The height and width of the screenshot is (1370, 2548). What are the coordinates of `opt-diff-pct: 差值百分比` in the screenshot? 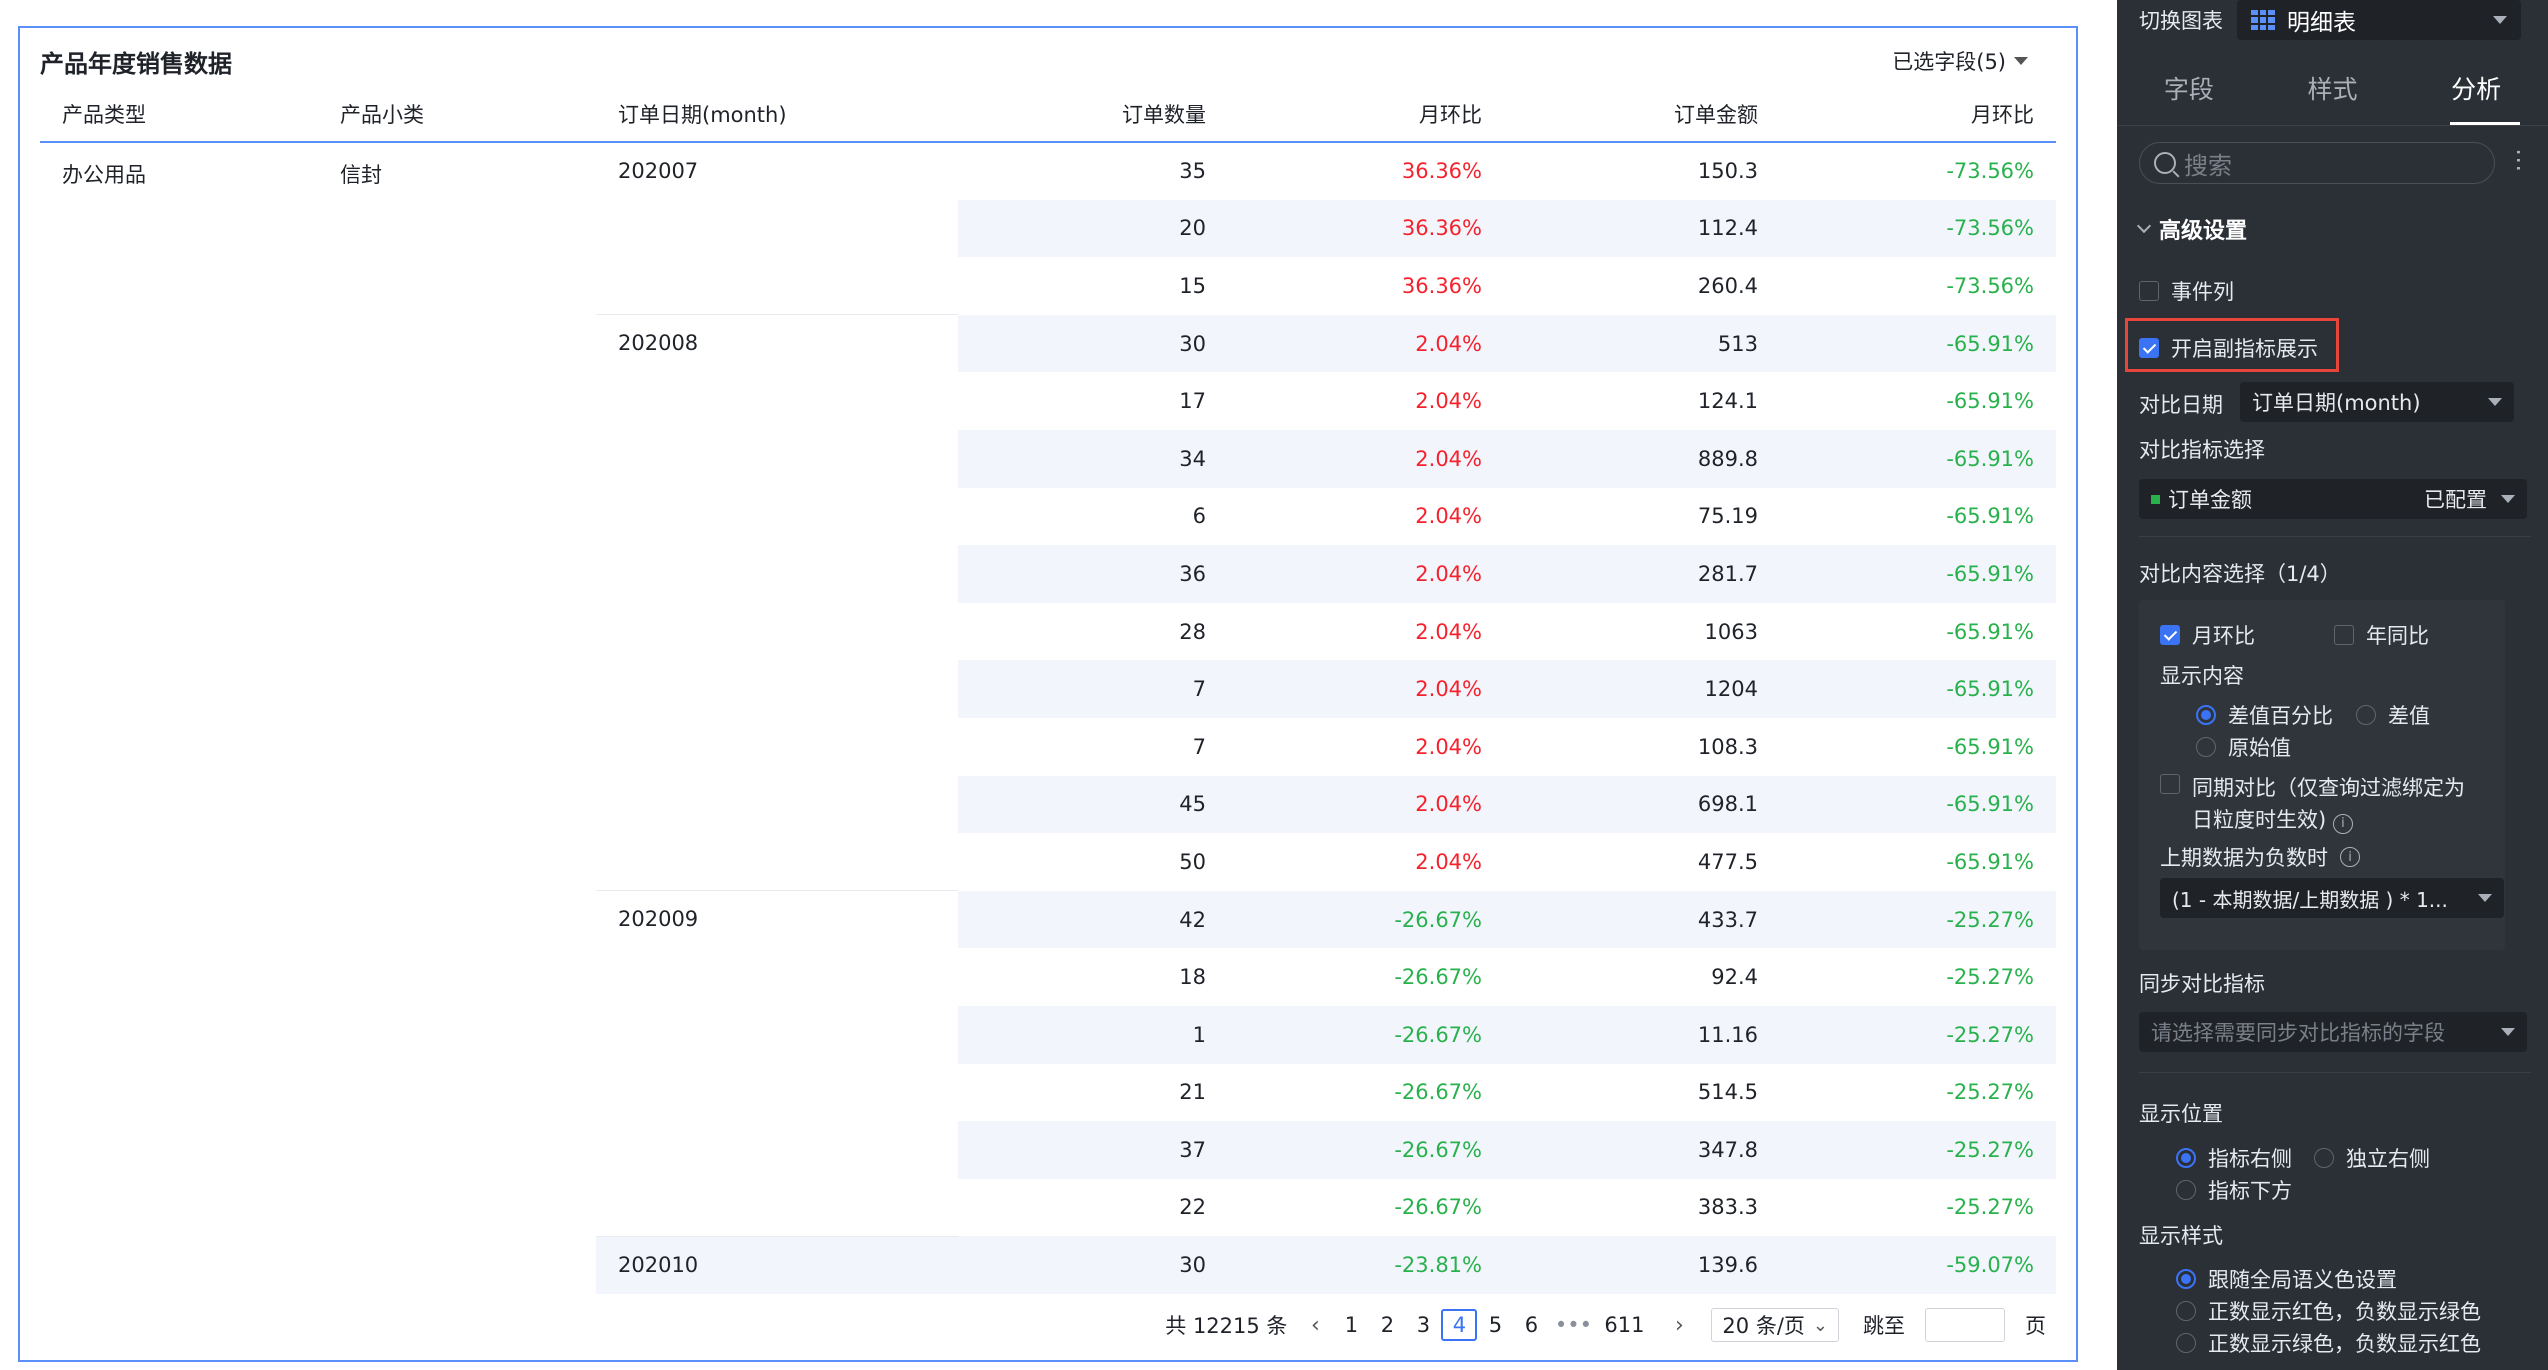 It's located at (2264, 715).